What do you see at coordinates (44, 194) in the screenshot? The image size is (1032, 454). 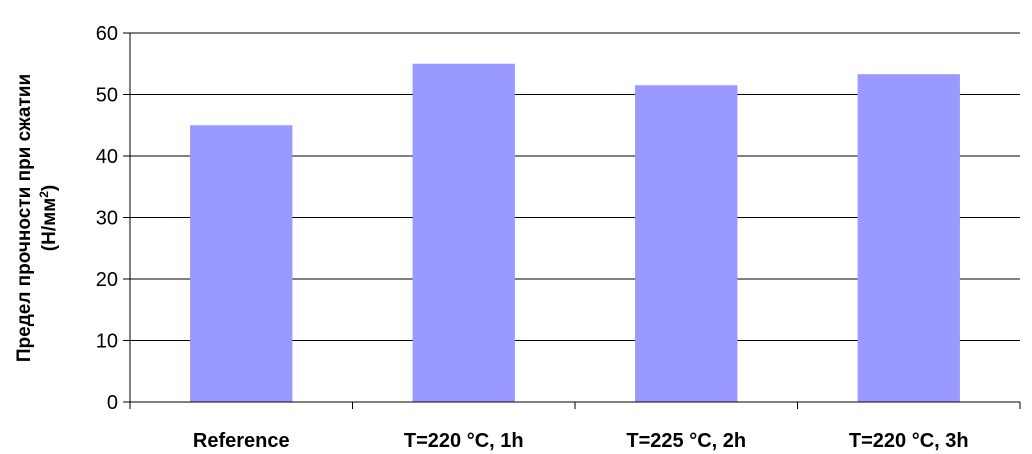 I see `y-axis-unit-exponent: 2` at bounding box center [44, 194].